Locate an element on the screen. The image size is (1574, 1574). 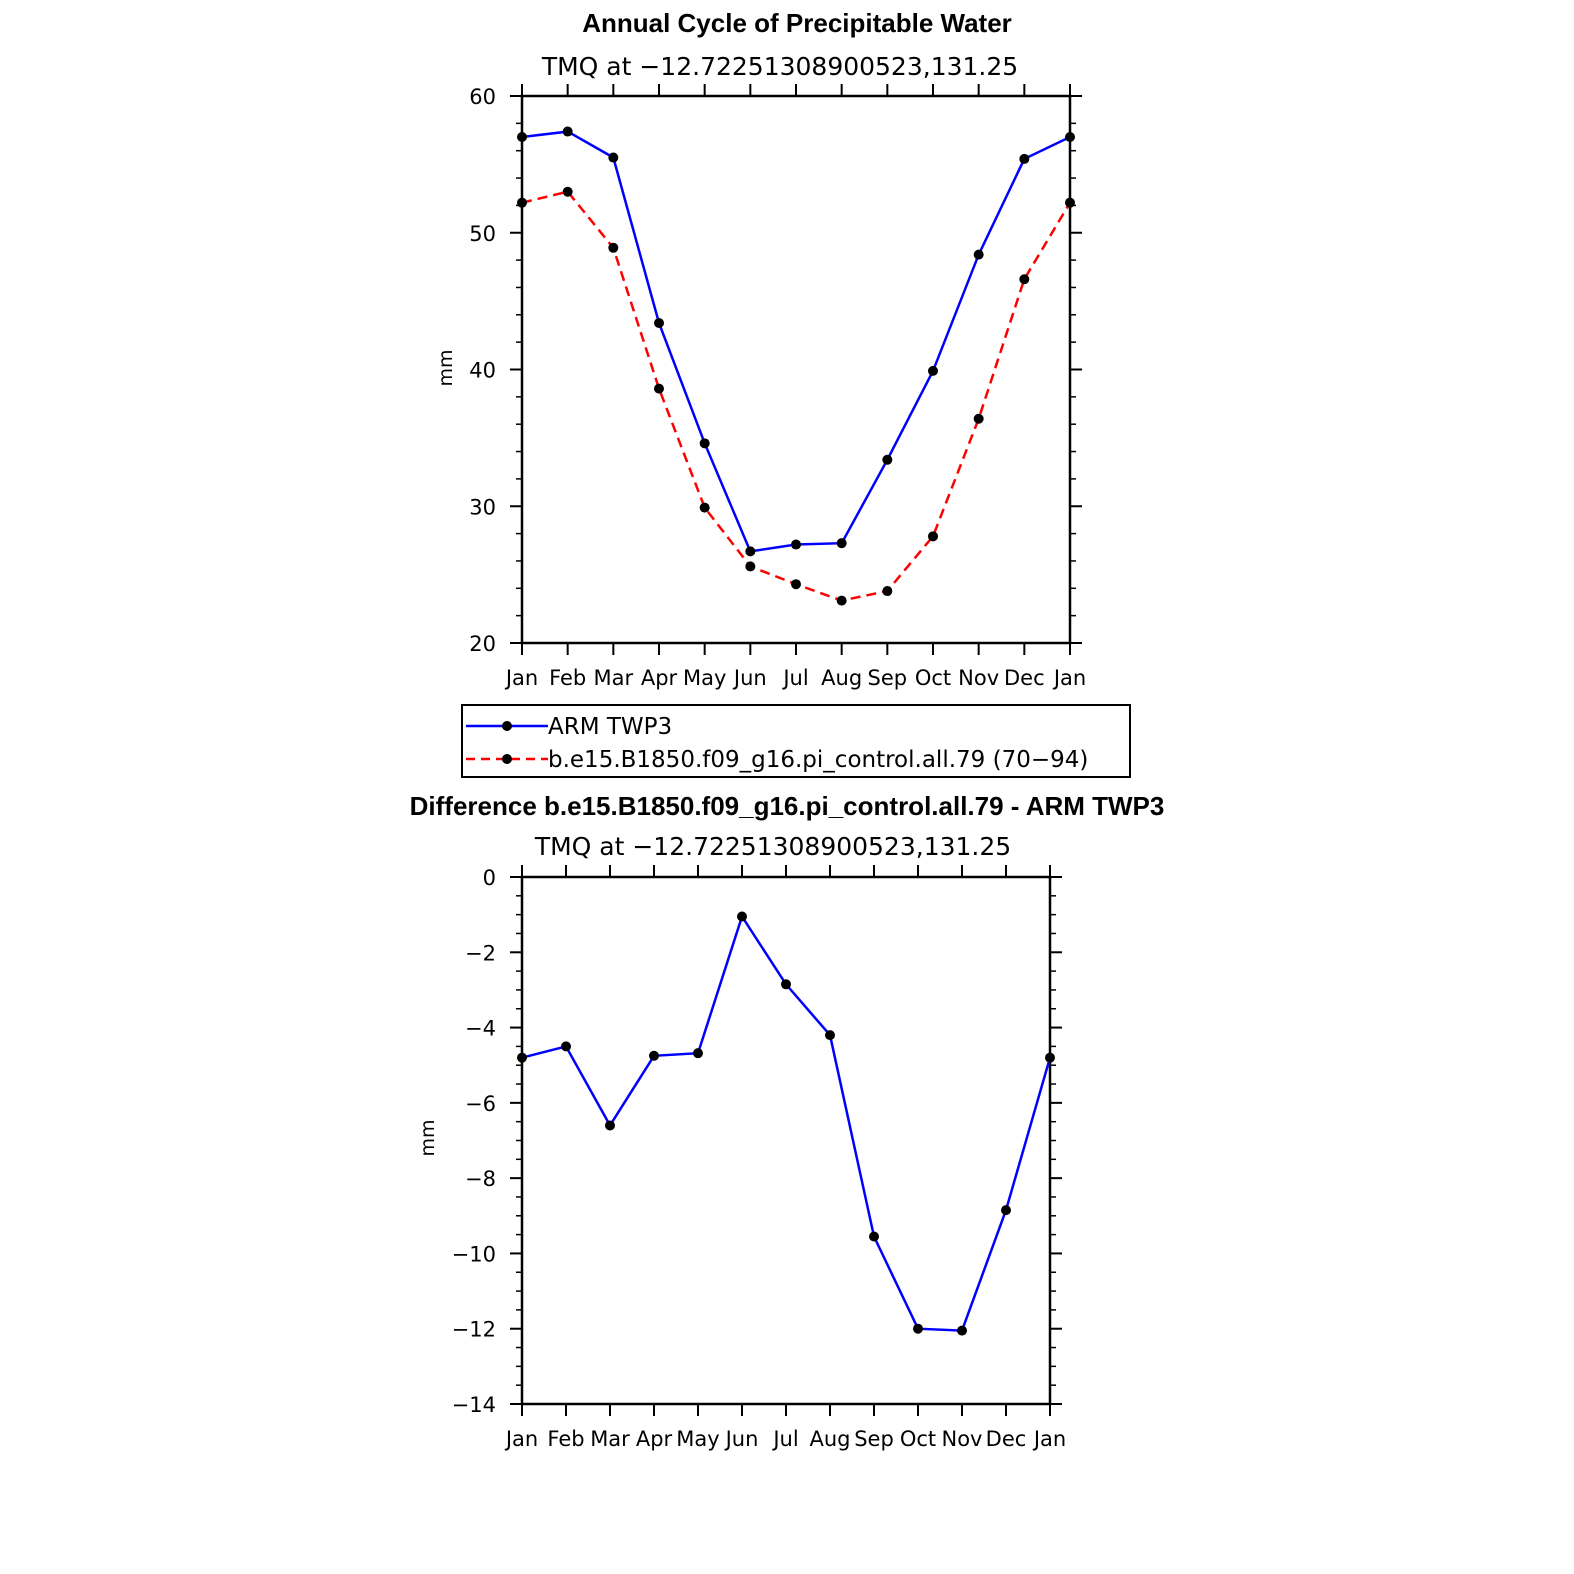
chart2-ytick-label: −10 is located at coordinates (474, 1254).